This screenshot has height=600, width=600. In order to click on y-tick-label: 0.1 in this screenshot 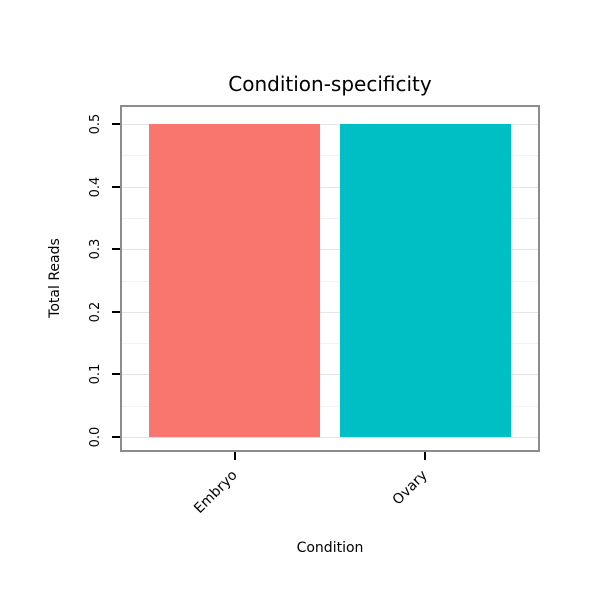, I will do `click(95, 374)`.